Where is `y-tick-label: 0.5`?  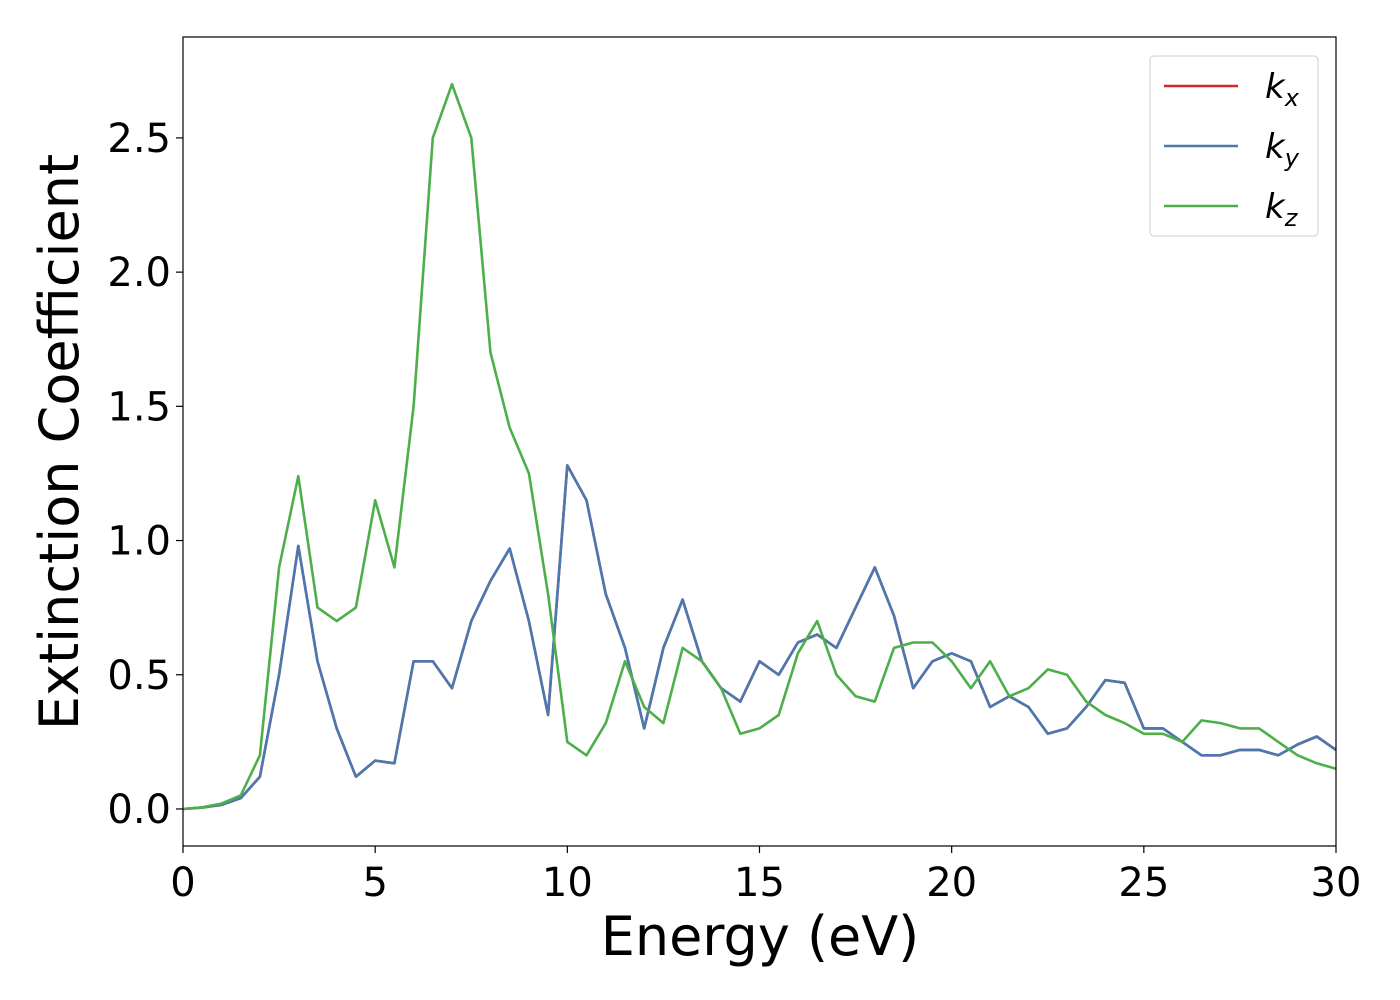 y-tick-label: 0.5 is located at coordinates (139, 676).